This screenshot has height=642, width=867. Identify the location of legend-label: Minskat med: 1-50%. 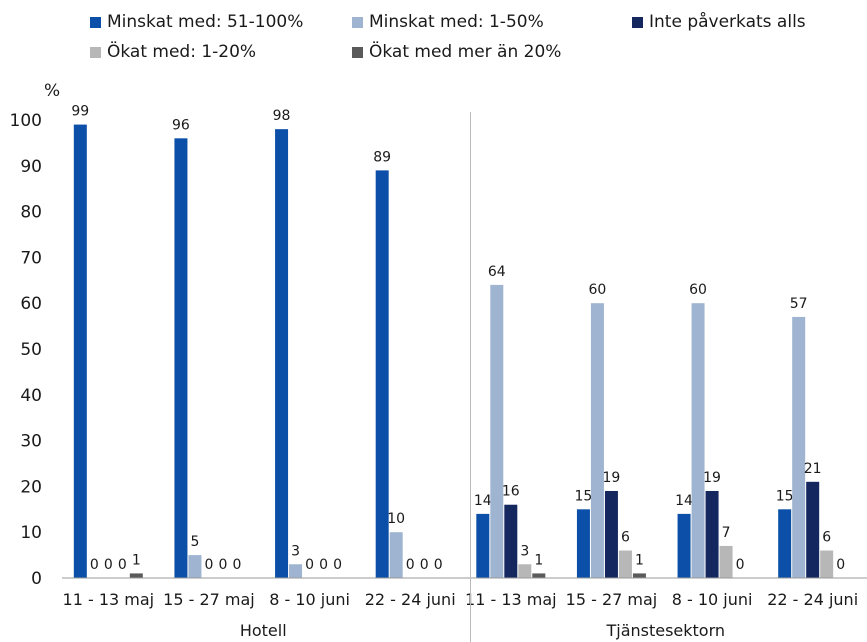
(456, 22).